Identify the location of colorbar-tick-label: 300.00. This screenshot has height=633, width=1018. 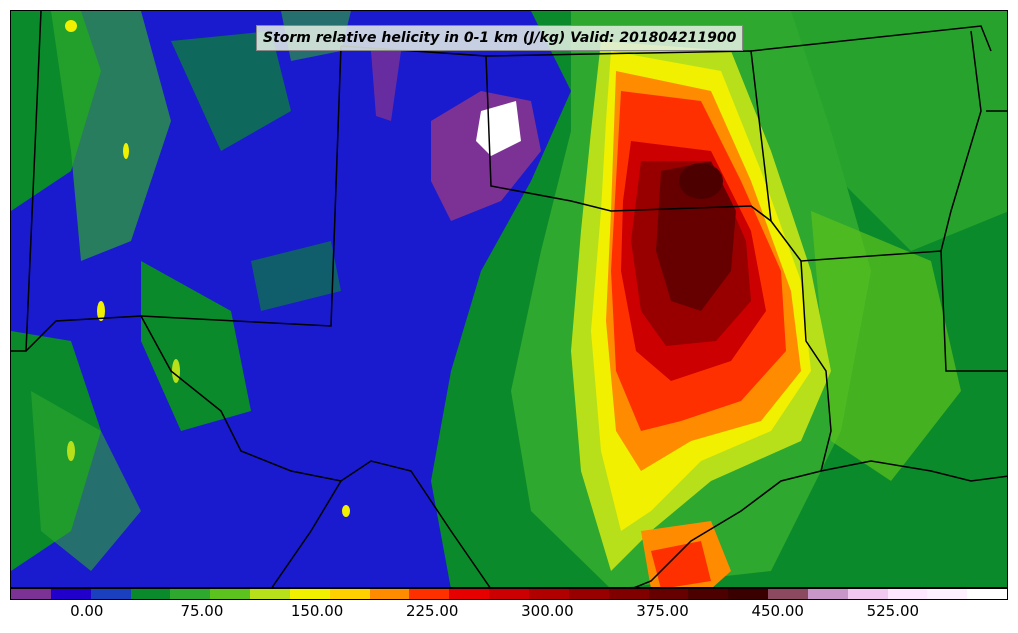
(547, 611).